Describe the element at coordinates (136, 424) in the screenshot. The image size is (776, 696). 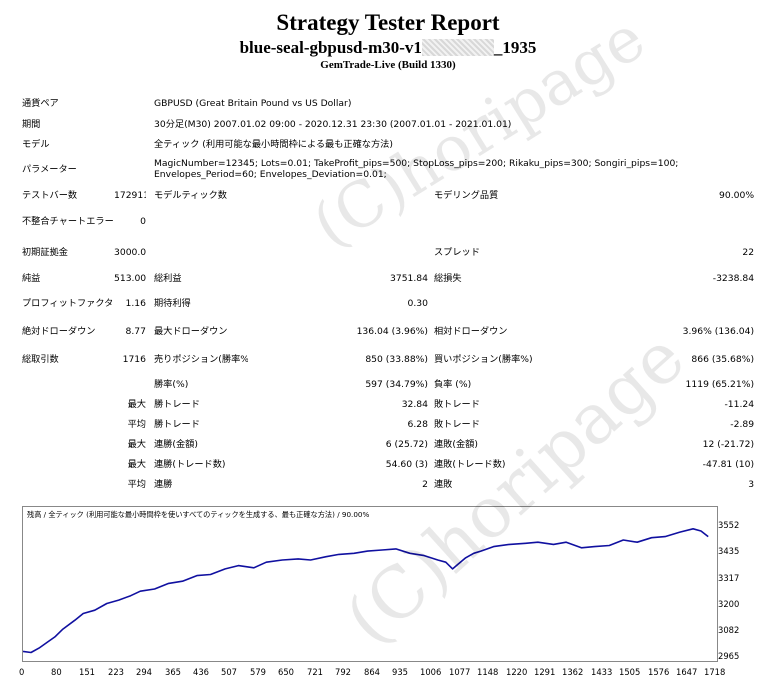
I see `avg-label: 平均` at that location.